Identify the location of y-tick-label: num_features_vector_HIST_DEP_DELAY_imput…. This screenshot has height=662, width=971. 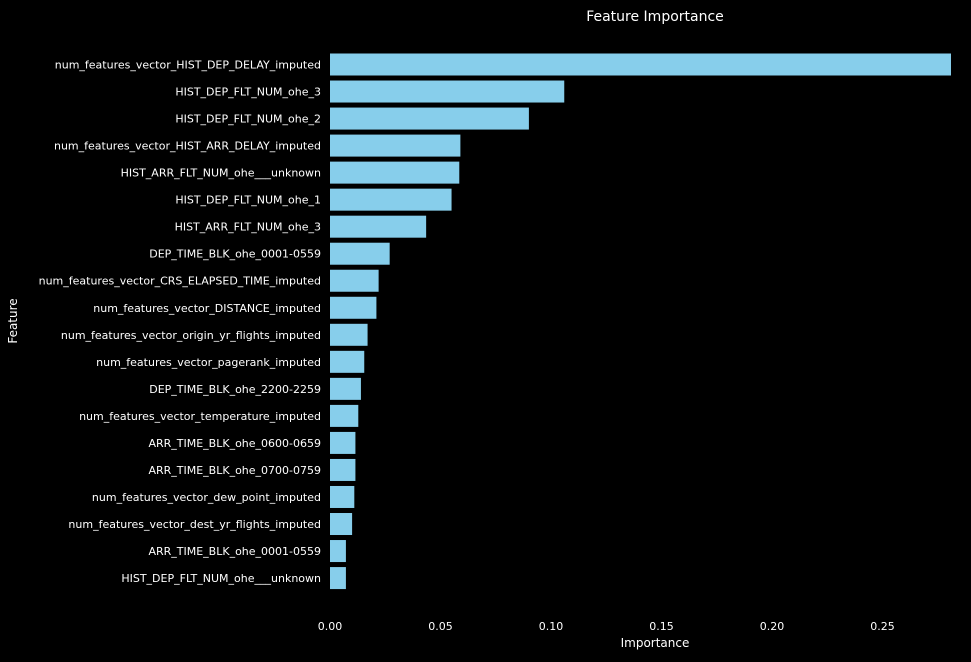
(188, 65).